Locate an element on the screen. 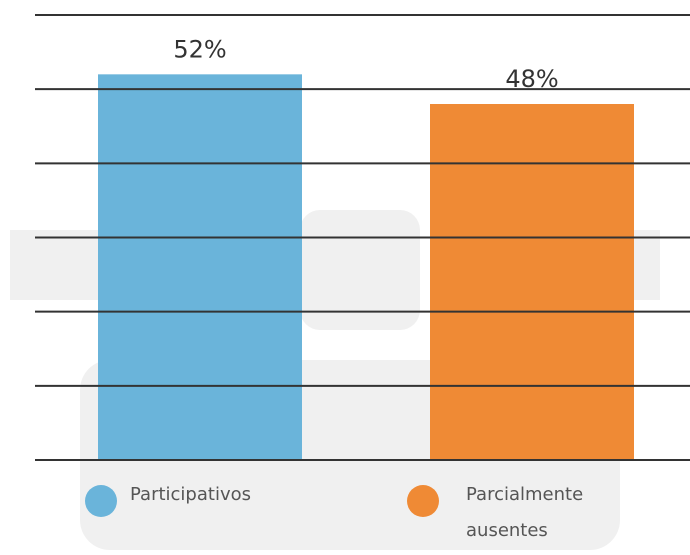 Image resolution: width=690 pixels, height=555 pixels. legend-label: Parcialmente ausentes is located at coordinates (525, 512).